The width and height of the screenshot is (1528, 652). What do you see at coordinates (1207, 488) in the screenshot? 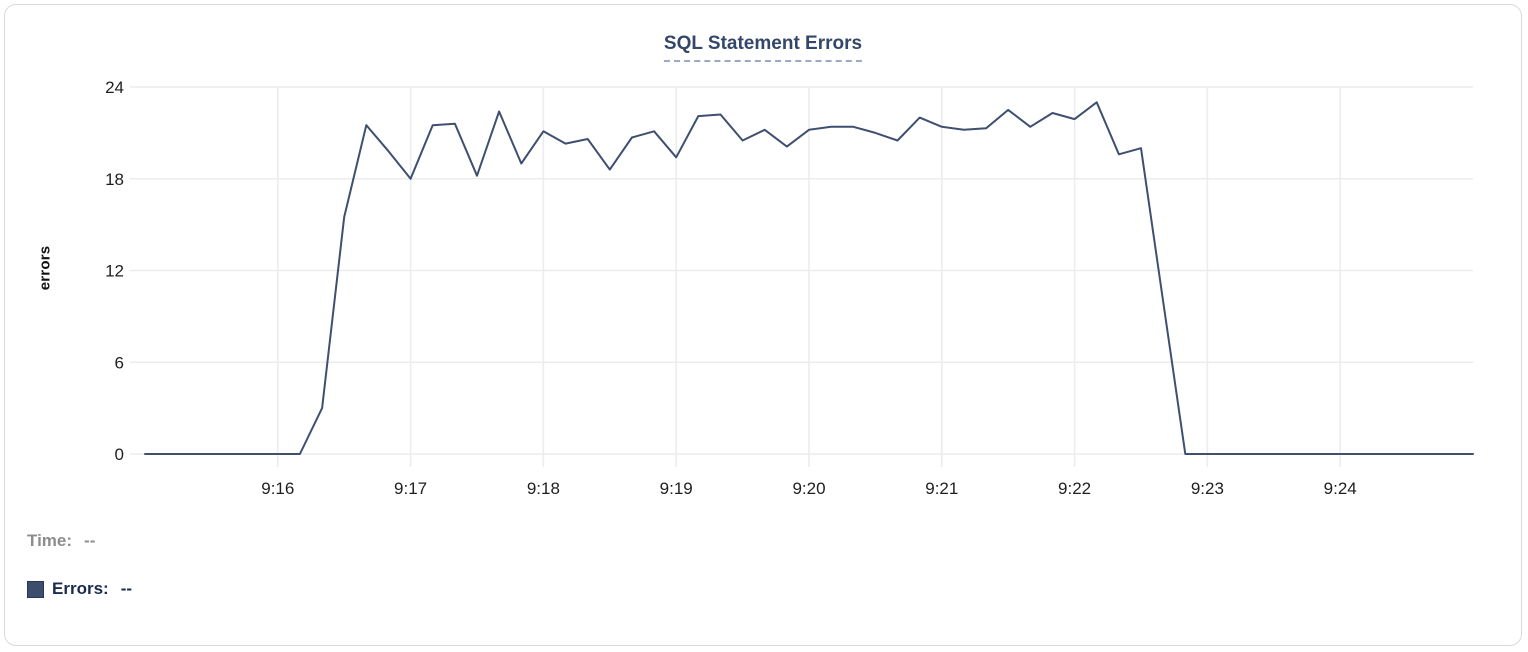
I see `x-tick-label: 9:23` at bounding box center [1207, 488].